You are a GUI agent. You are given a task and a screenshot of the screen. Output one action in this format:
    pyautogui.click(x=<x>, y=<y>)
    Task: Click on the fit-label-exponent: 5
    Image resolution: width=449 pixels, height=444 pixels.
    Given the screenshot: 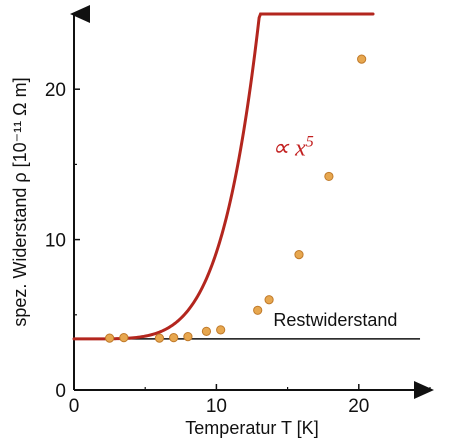 What is the action you would take?
    pyautogui.click(x=310, y=141)
    